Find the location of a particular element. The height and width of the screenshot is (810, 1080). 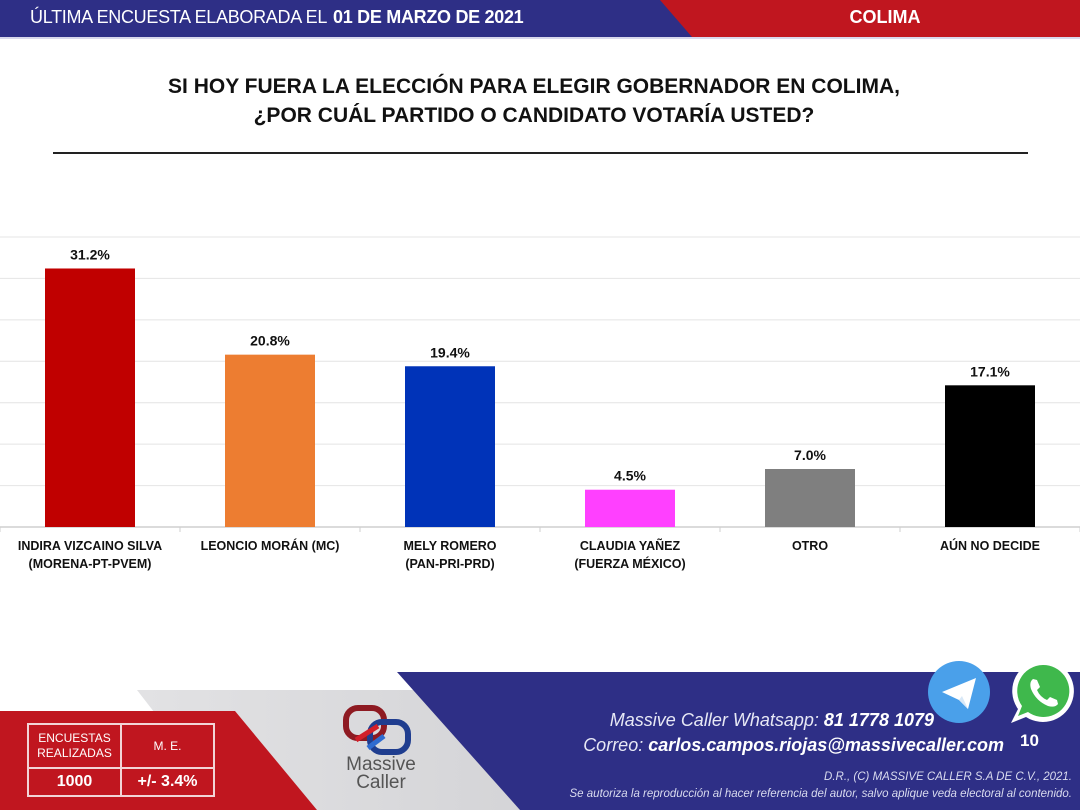

bar-value-label: 31.2% is located at coordinates (90, 254).